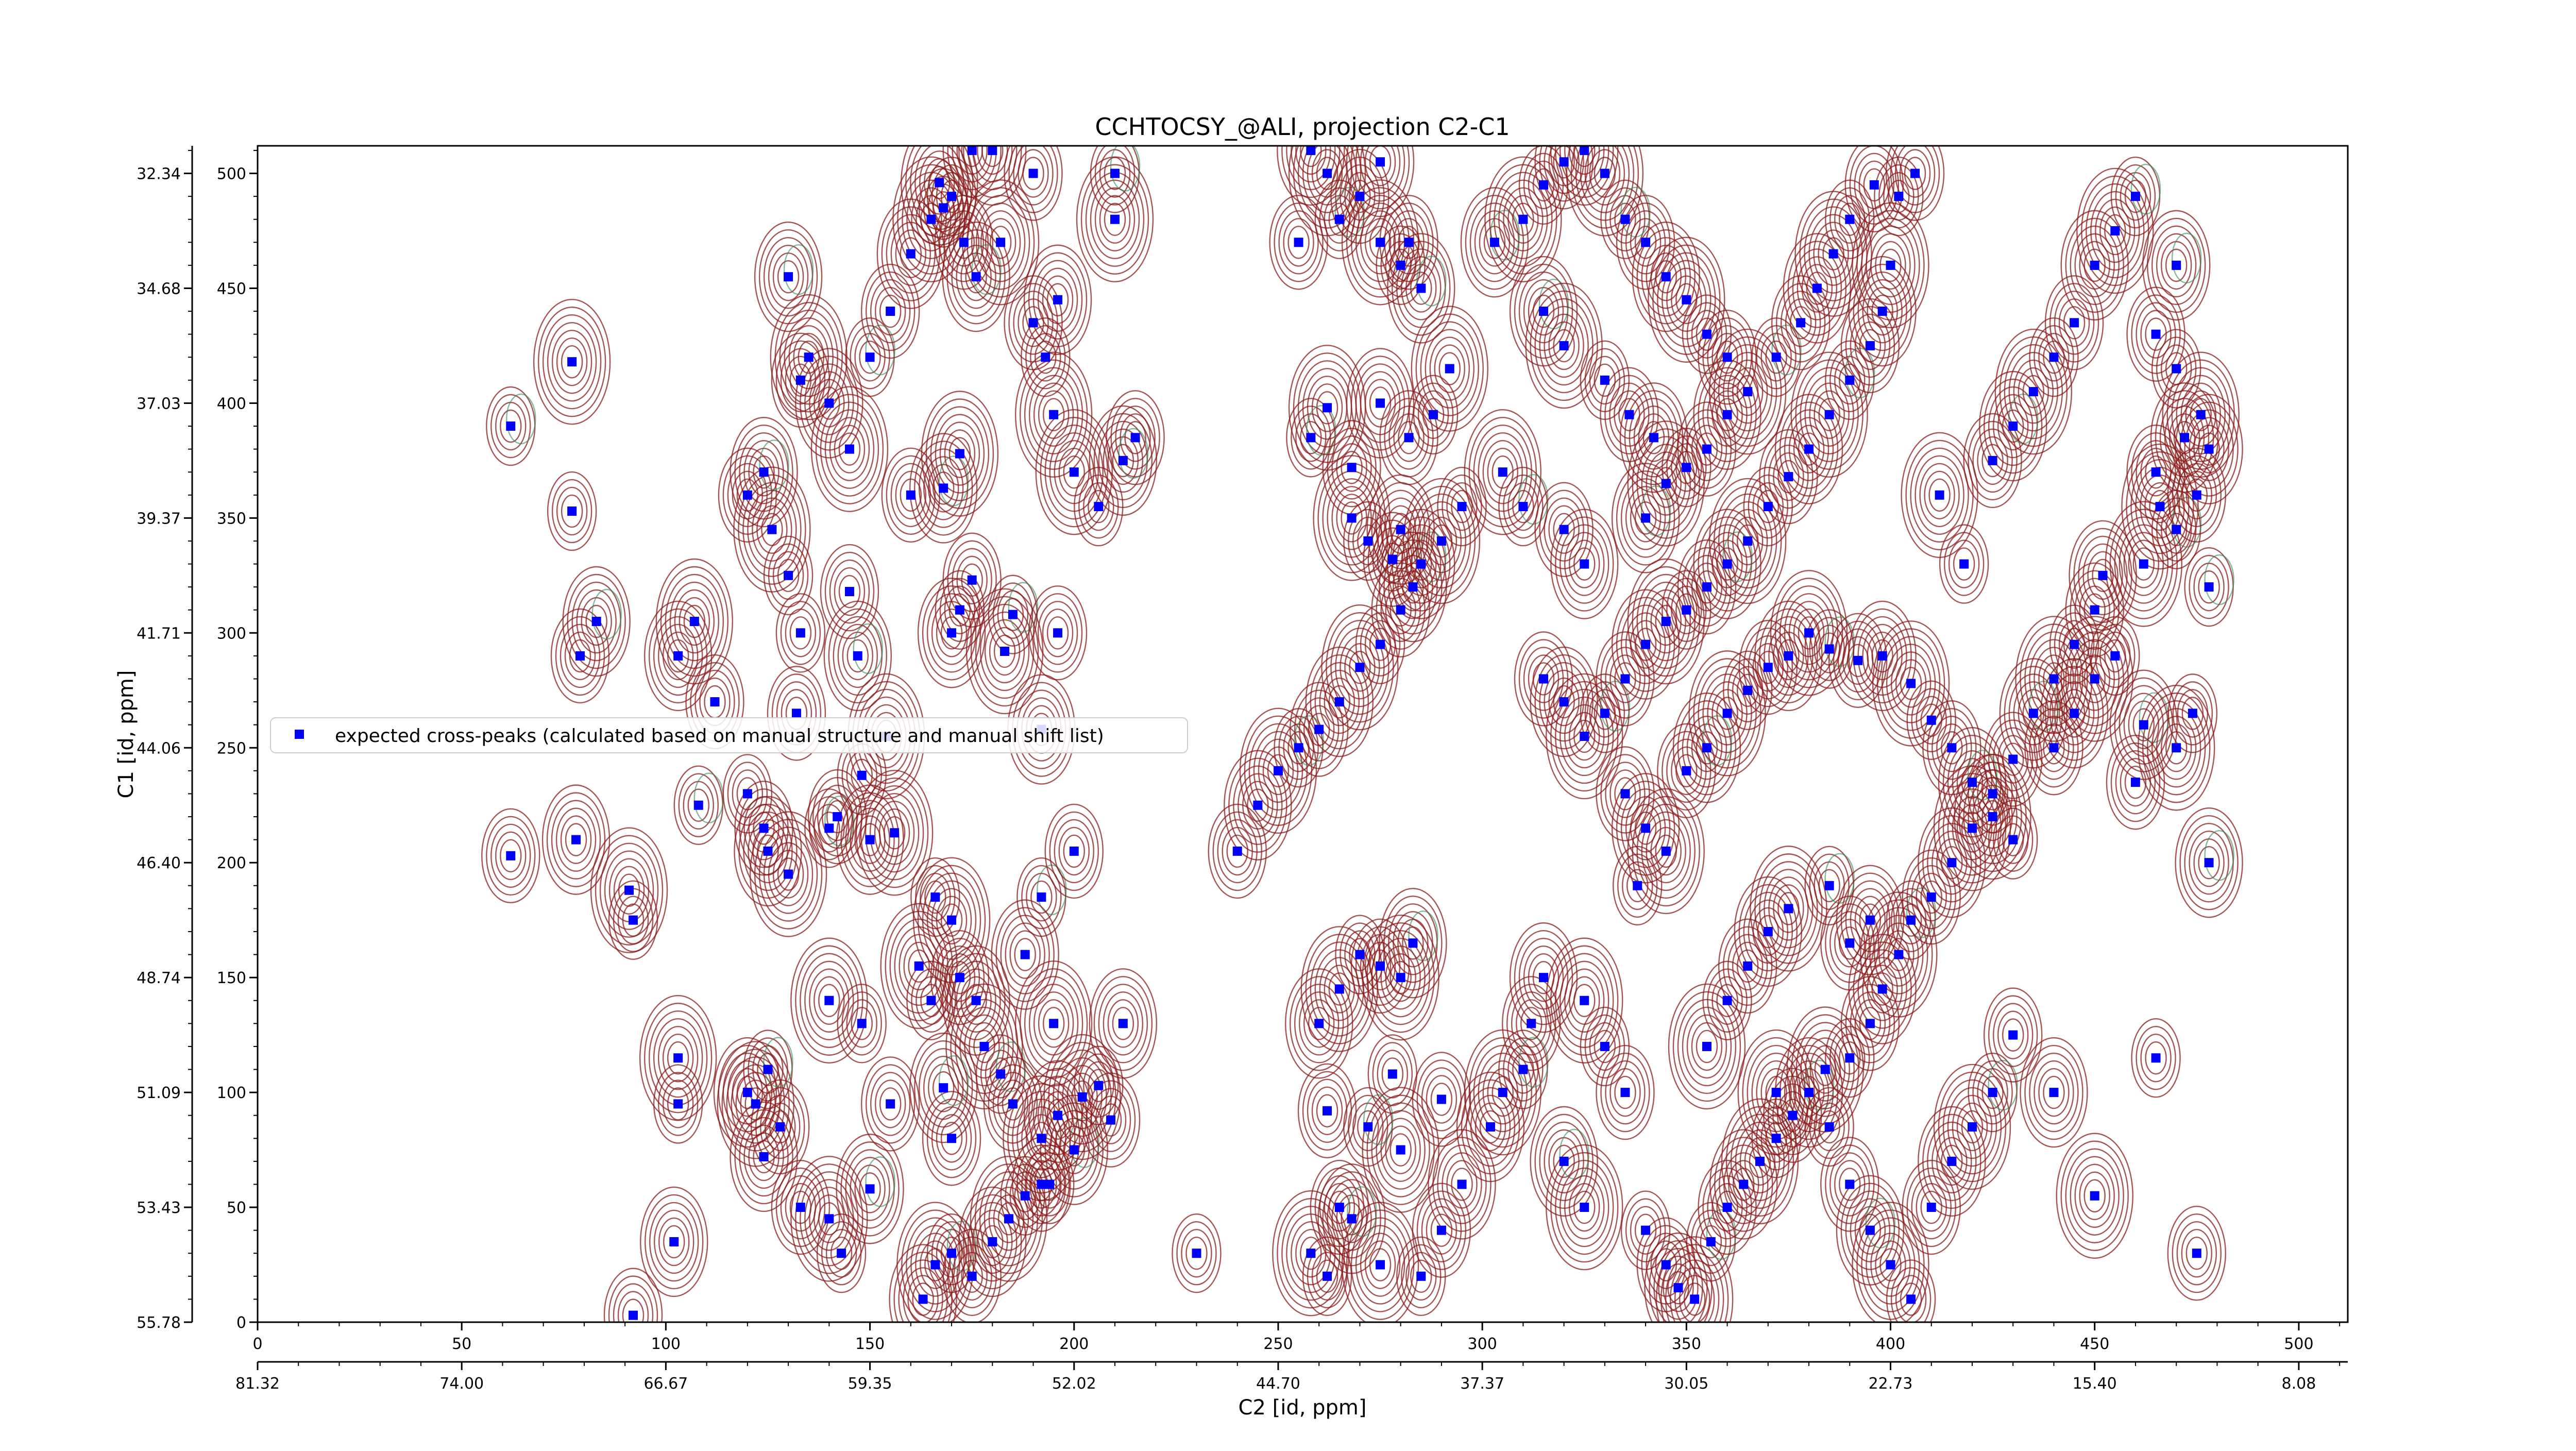 The height and width of the screenshot is (1451, 2576). What do you see at coordinates (159, 634) in the screenshot?
I see `y-ppm-tick-label: 41.71` at bounding box center [159, 634].